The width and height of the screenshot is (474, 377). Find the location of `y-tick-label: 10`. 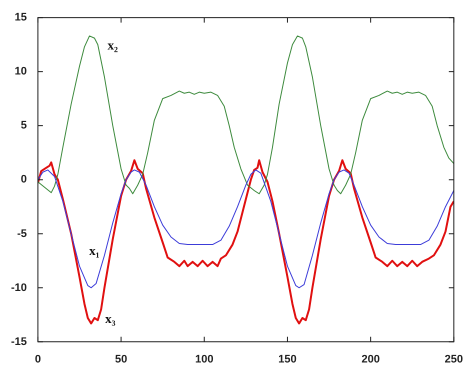

y-tick-label: 10 is located at coordinates (20, 72).